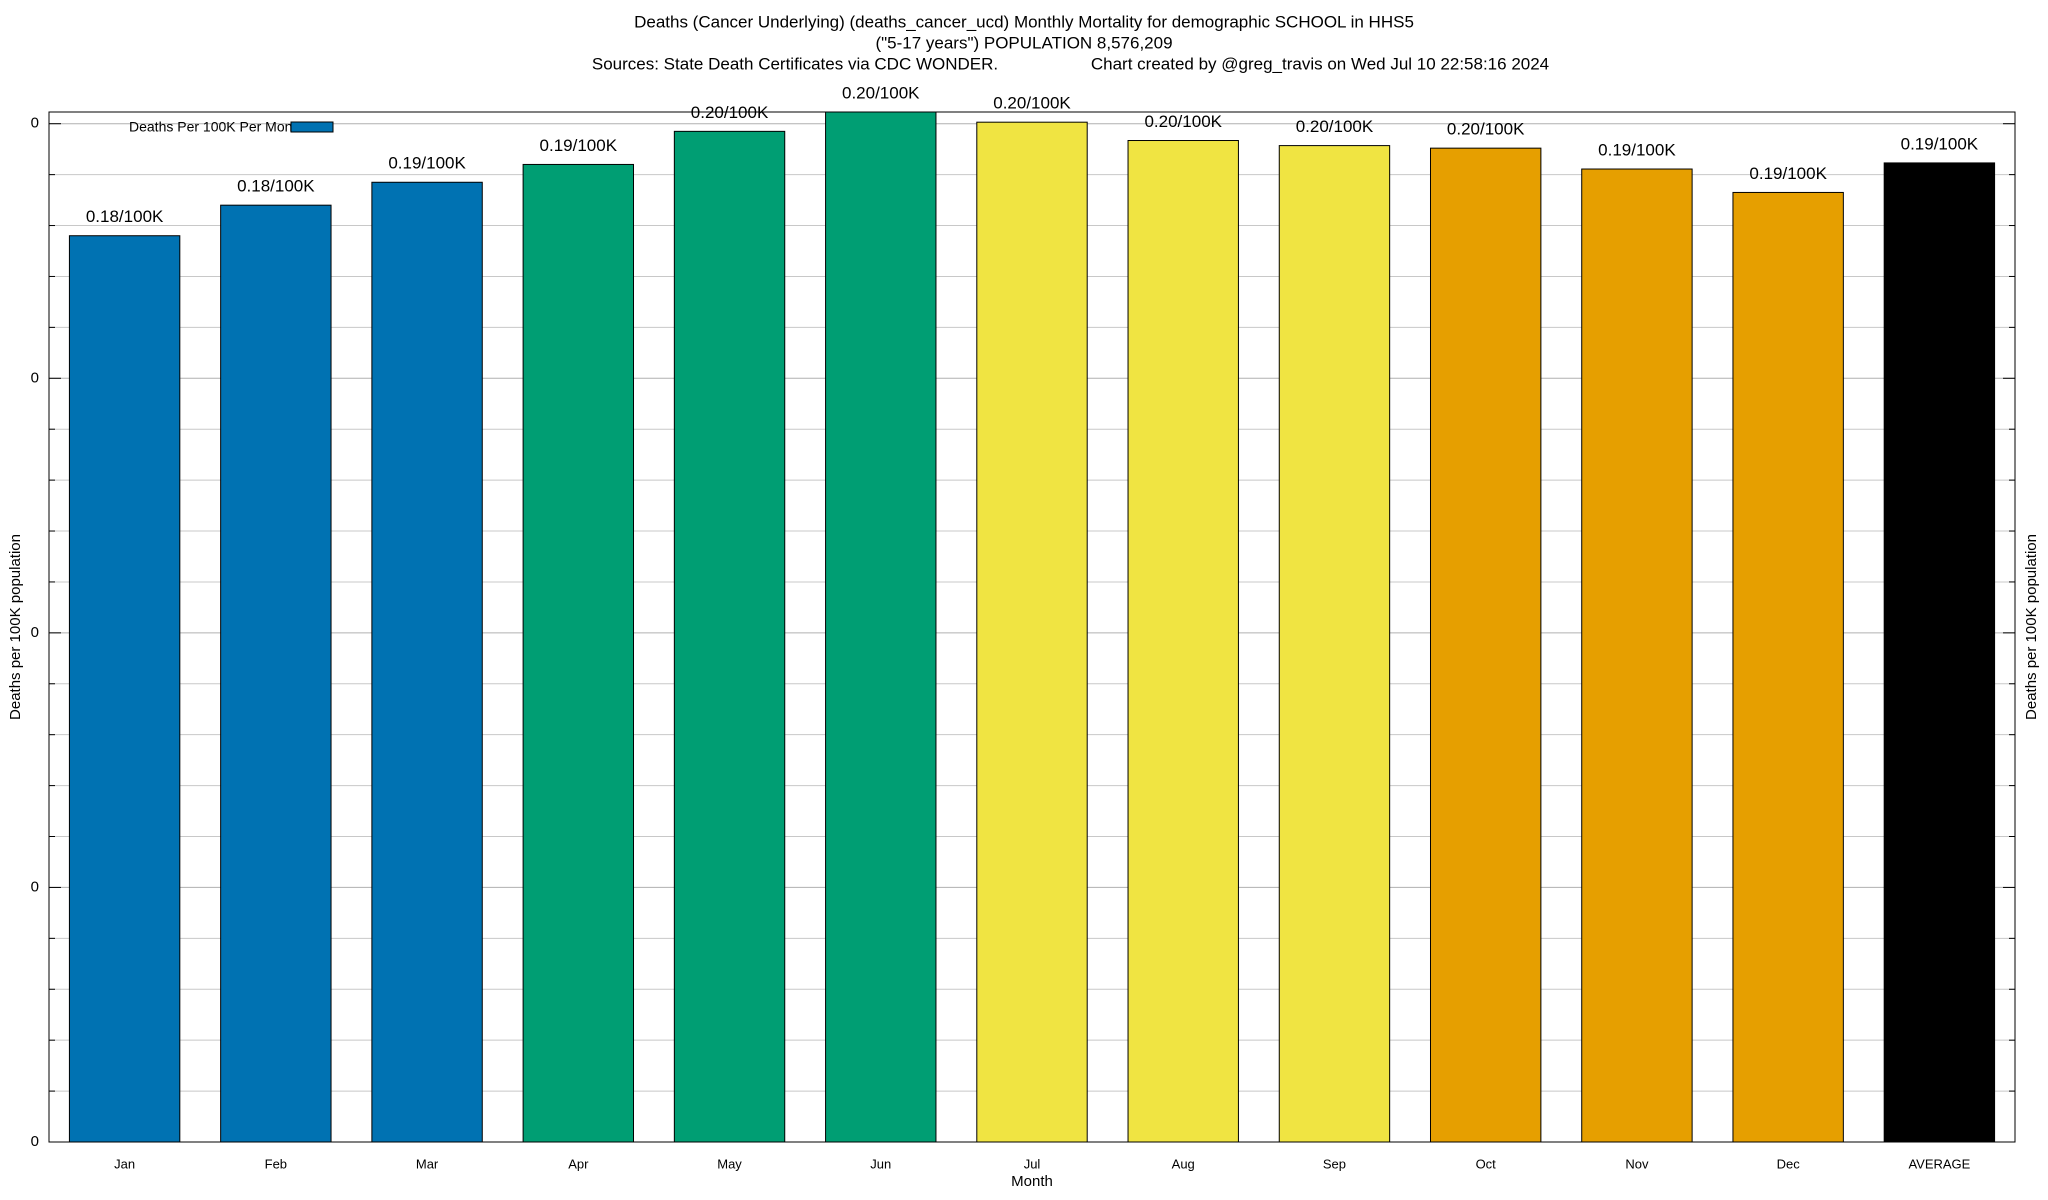 This screenshot has width=2048, height=1200. I want to click on x-tick-label: AVERAGE, so click(1939, 1163).